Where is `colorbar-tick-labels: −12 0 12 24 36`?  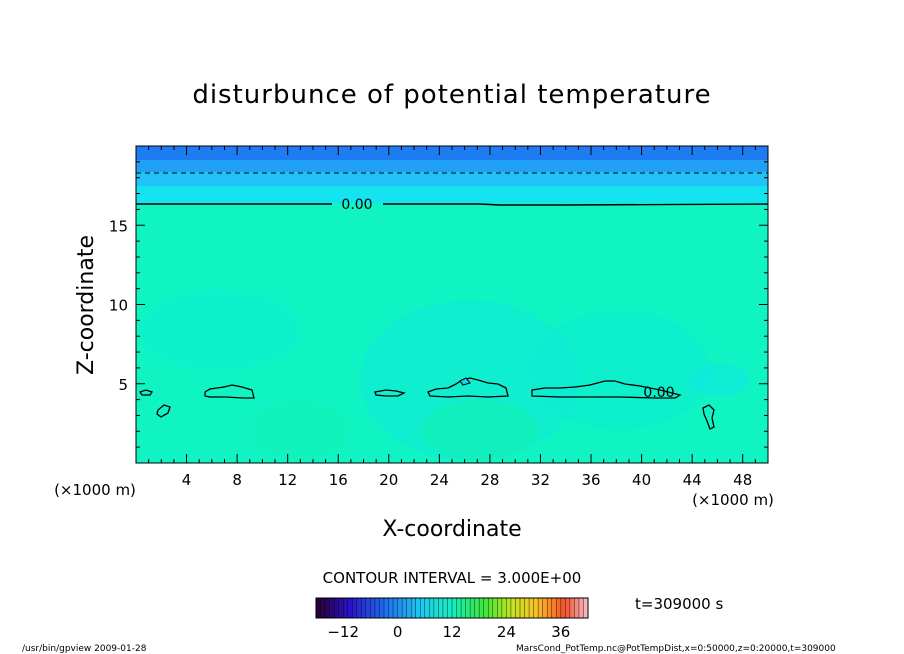
colorbar-tick-labels: −12 0 12 24 36 is located at coordinates (448, 632).